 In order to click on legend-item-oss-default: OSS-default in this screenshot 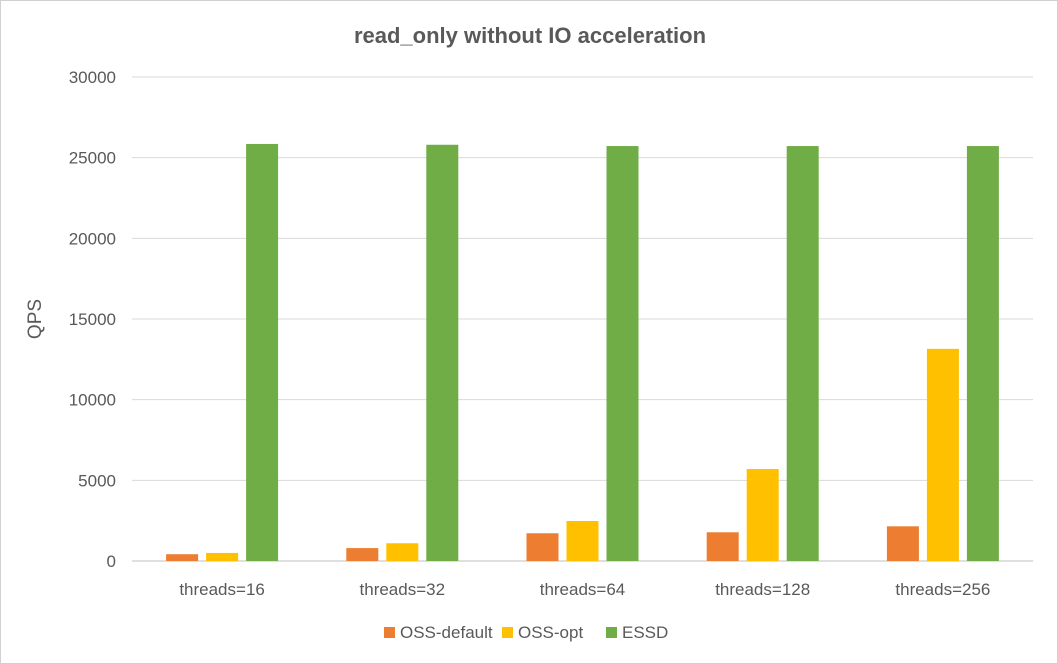, I will do `click(438, 632)`.